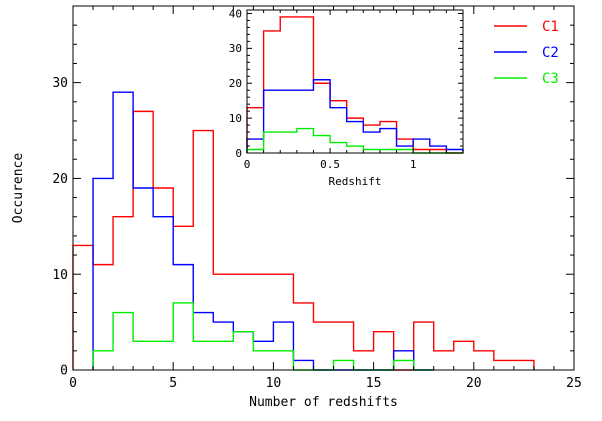 This screenshot has height=421, width=602. What do you see at coordinates (574, 383) in the screenshot?
I see `main-x-tick-label: 25` at bounding box center [574, 383].